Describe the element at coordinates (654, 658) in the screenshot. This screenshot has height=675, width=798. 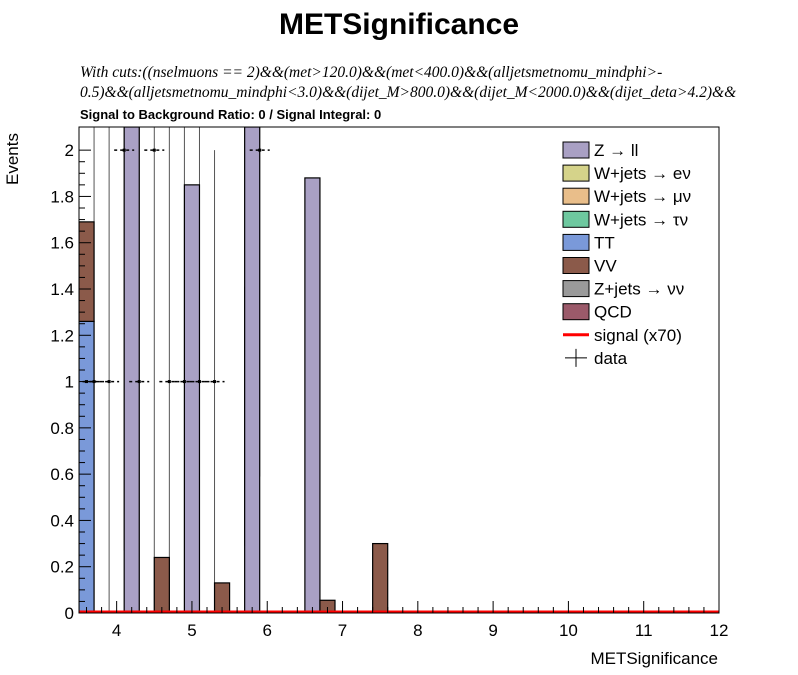
I see `x-axis-label: METSignificance` at that location.